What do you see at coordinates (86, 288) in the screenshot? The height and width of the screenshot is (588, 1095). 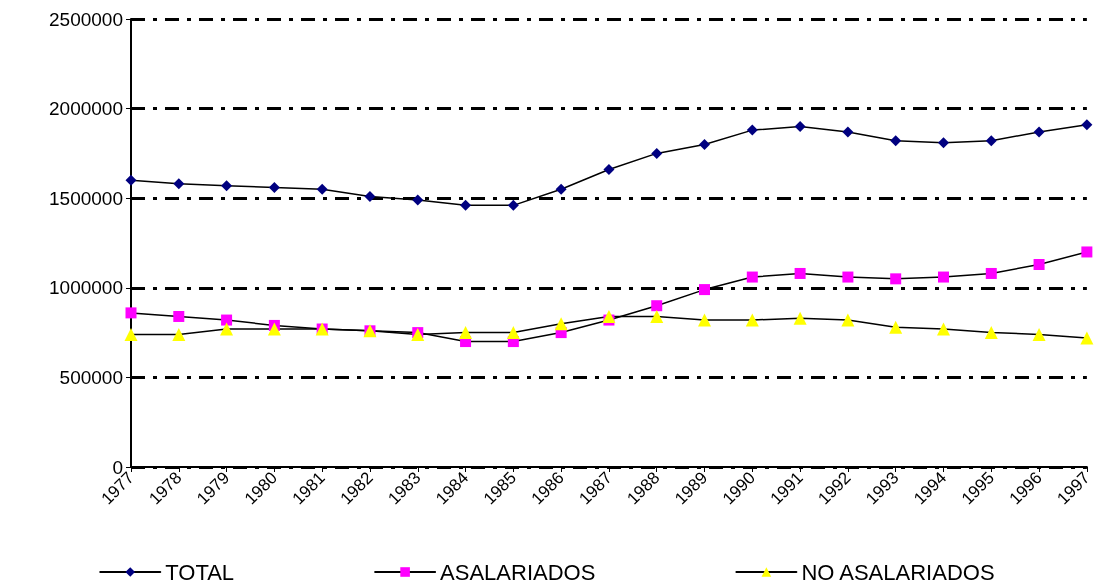 I see `y-tick-label: 1000000` at bounding box center [86, 288].